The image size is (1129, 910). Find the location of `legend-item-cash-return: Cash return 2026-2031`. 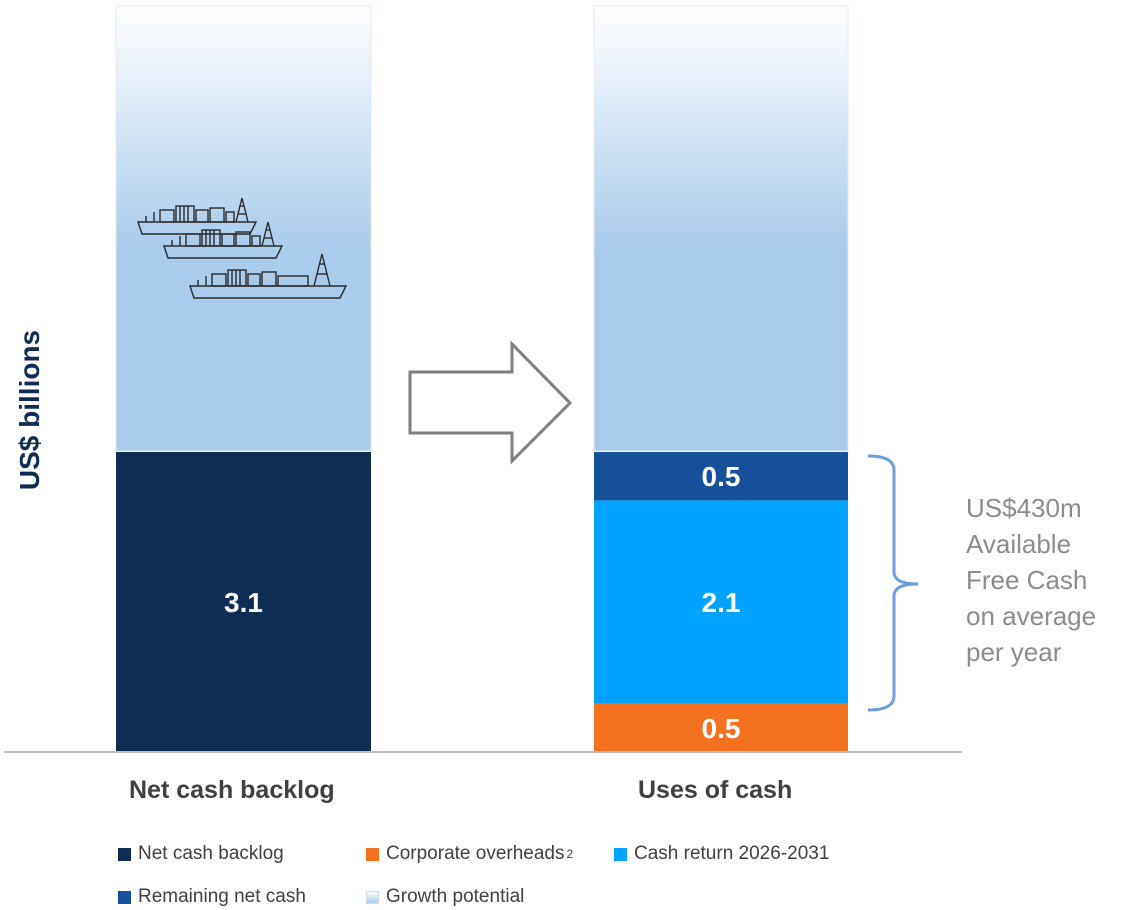

legend-item-cash-return: Cash return 2026-2031 is located at coordinates (721, 854).